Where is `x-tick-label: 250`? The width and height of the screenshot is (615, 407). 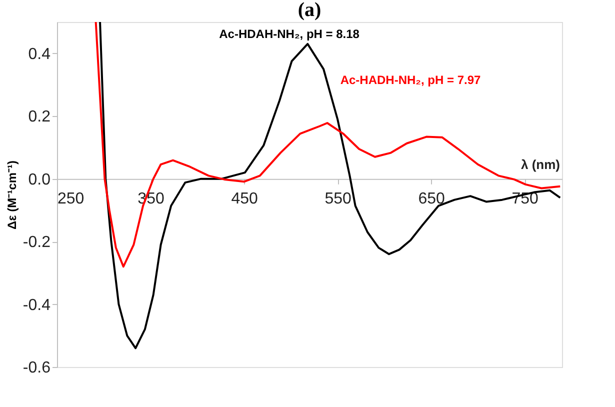
x-tick-label: 250 is located at coordinates (71, 199).